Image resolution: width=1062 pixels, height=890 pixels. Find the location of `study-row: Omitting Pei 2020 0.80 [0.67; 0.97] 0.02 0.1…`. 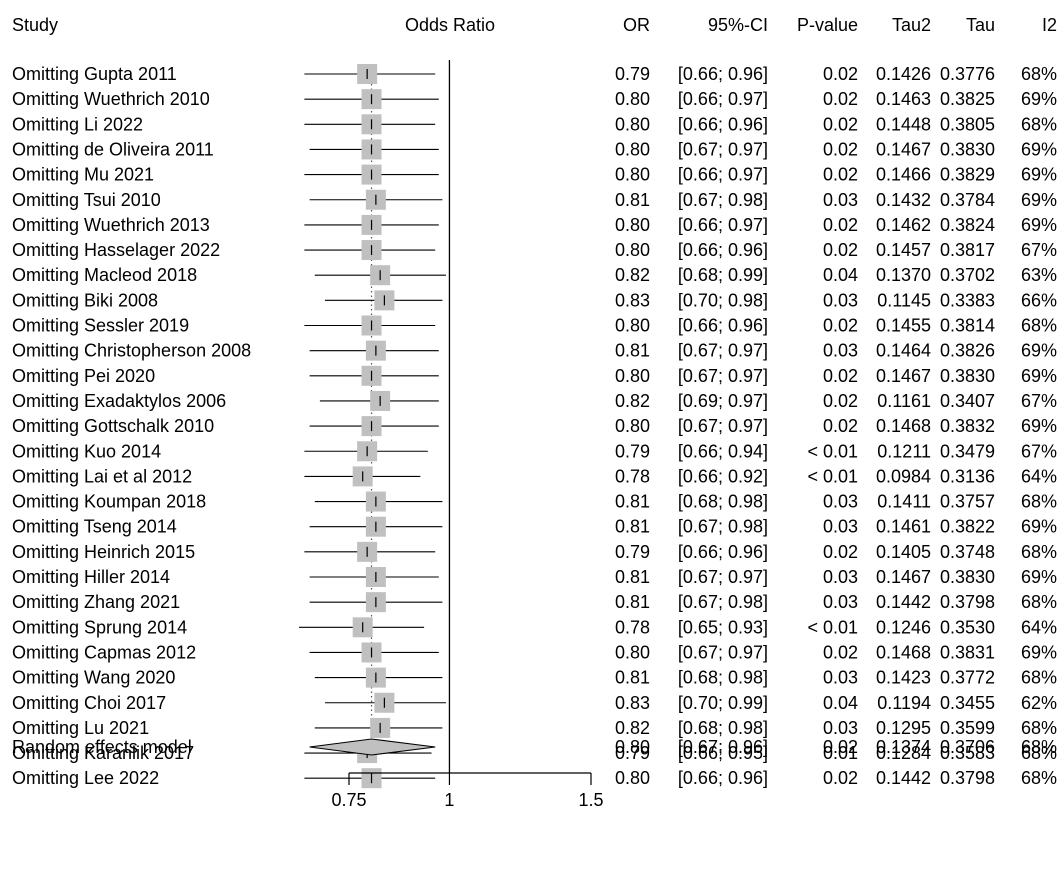

study-row: Omitting Pei 2020 0.80 [0.67; 0.97] 0.02 0.1… is located at coordinates (534, 375).